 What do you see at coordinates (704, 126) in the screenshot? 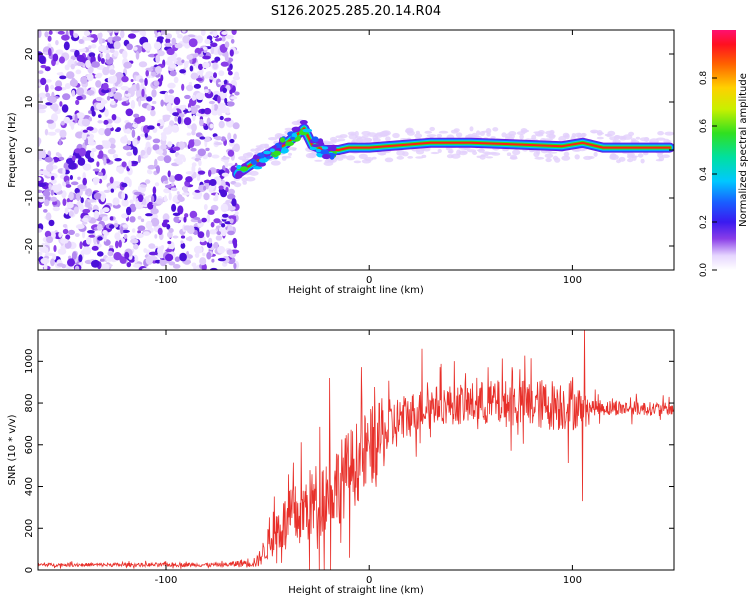
I see `colorbar-tick-label: 0.6` at bounding box center [704, 126].